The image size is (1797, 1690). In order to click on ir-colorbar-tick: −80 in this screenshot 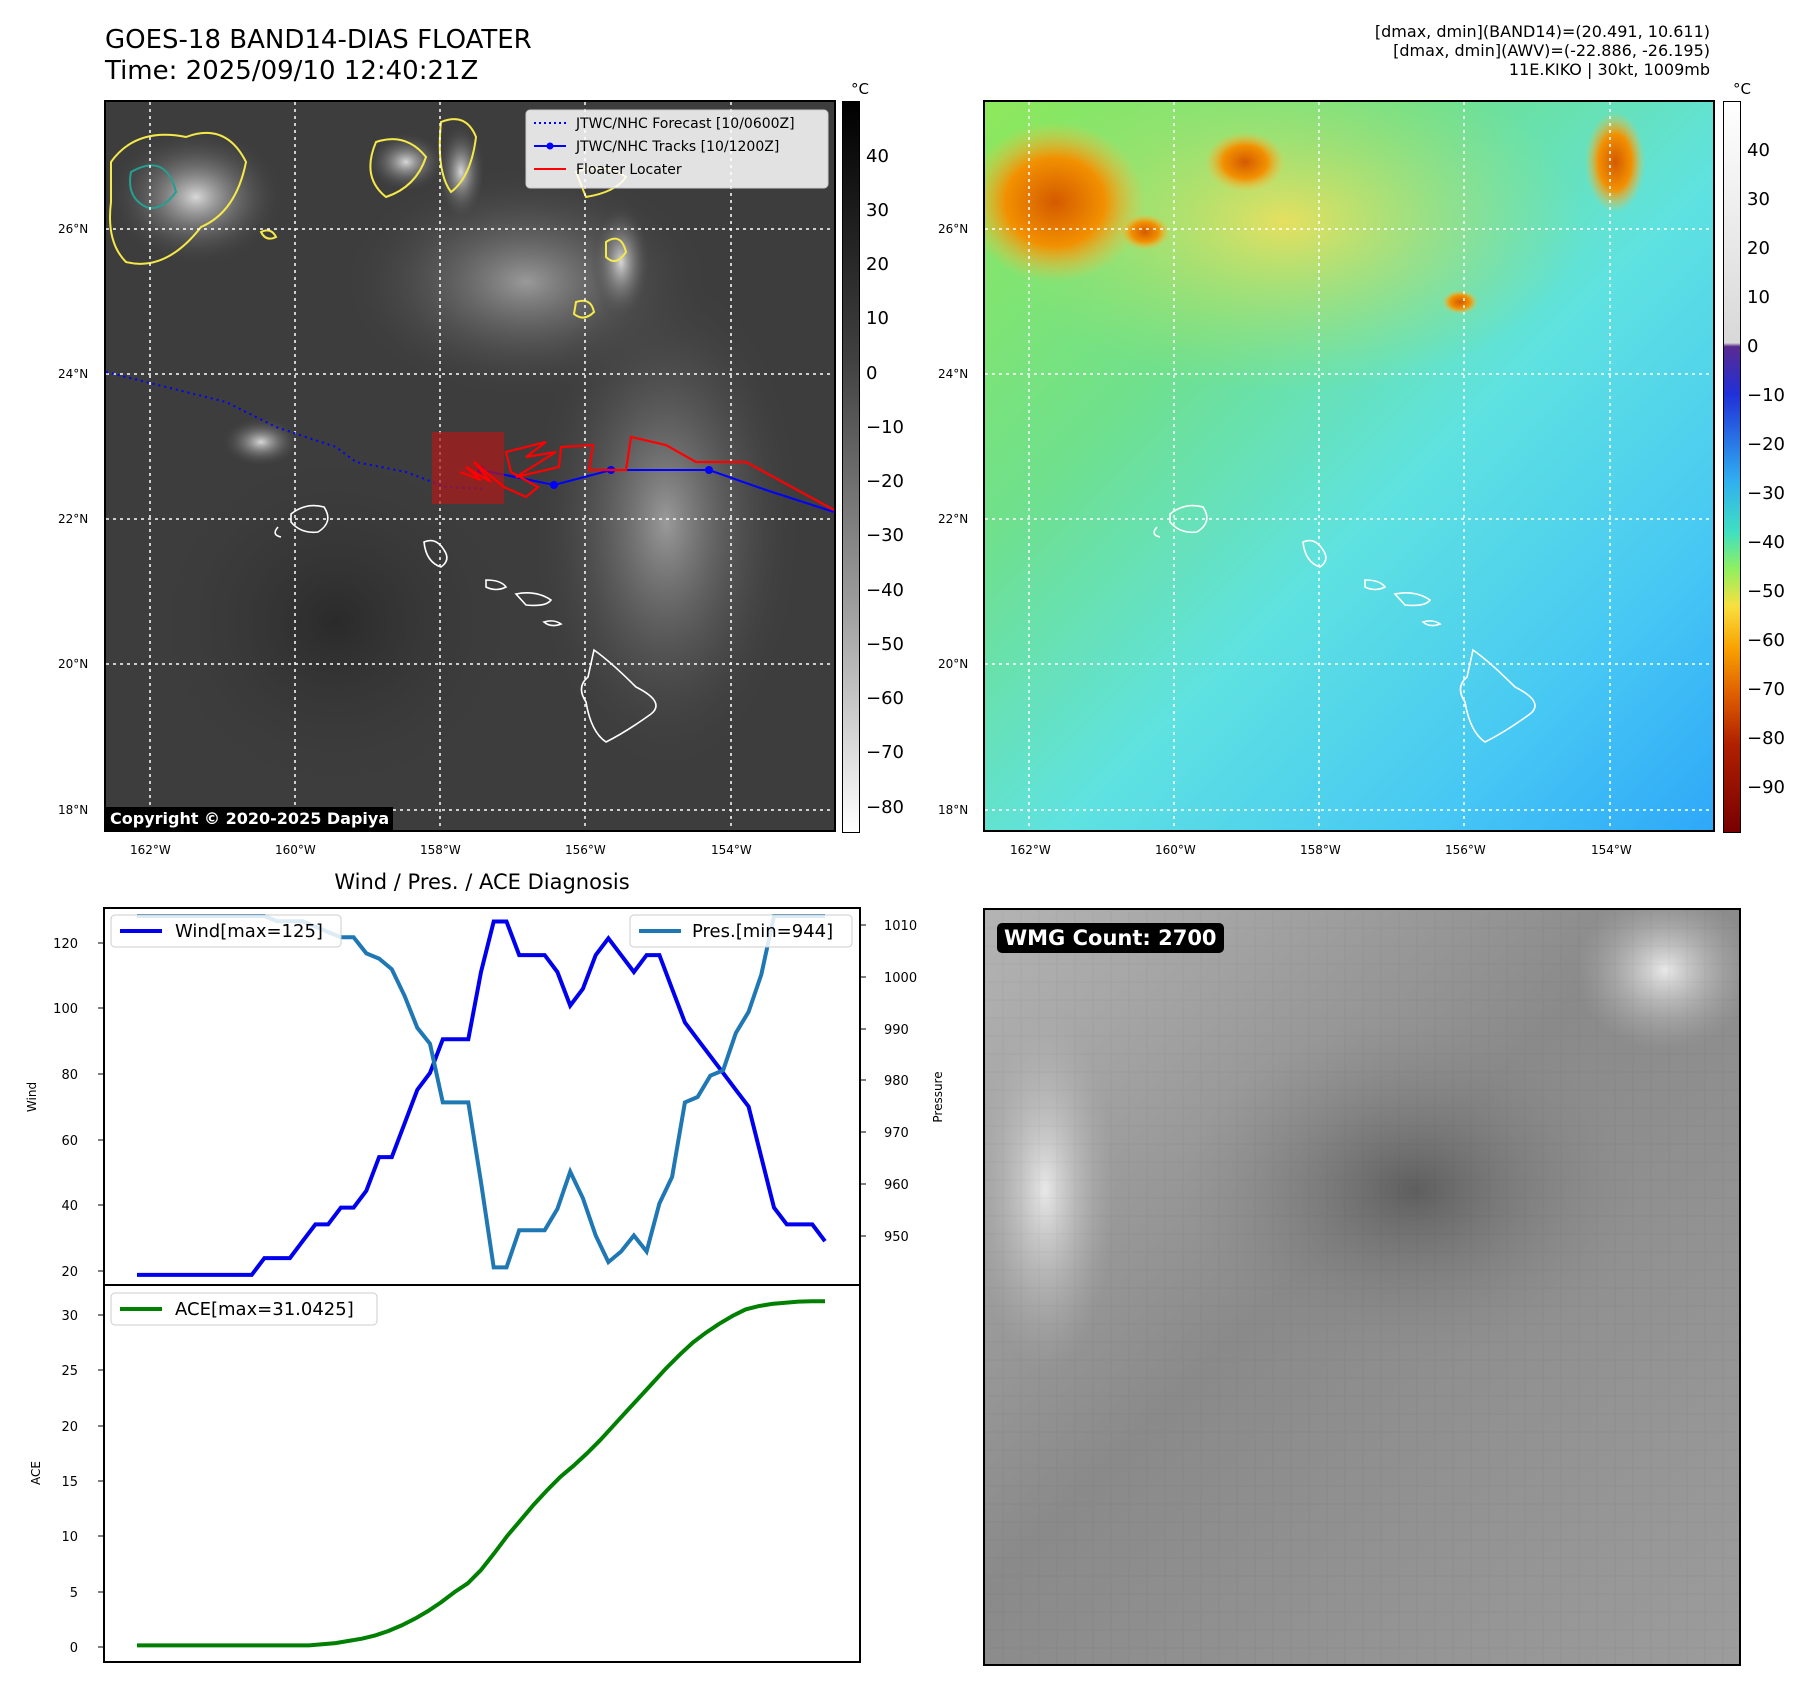, I will do `click(885, 807)`.